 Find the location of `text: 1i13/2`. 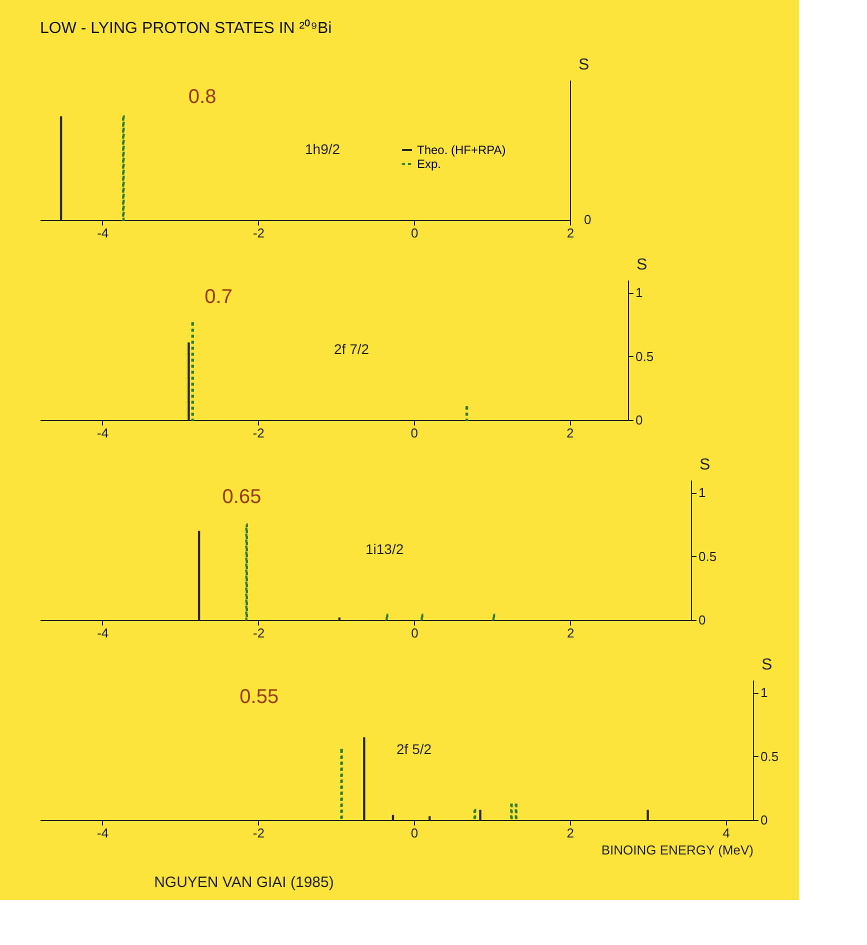

text: 1i13/2 is located at coordinates (385, 549).